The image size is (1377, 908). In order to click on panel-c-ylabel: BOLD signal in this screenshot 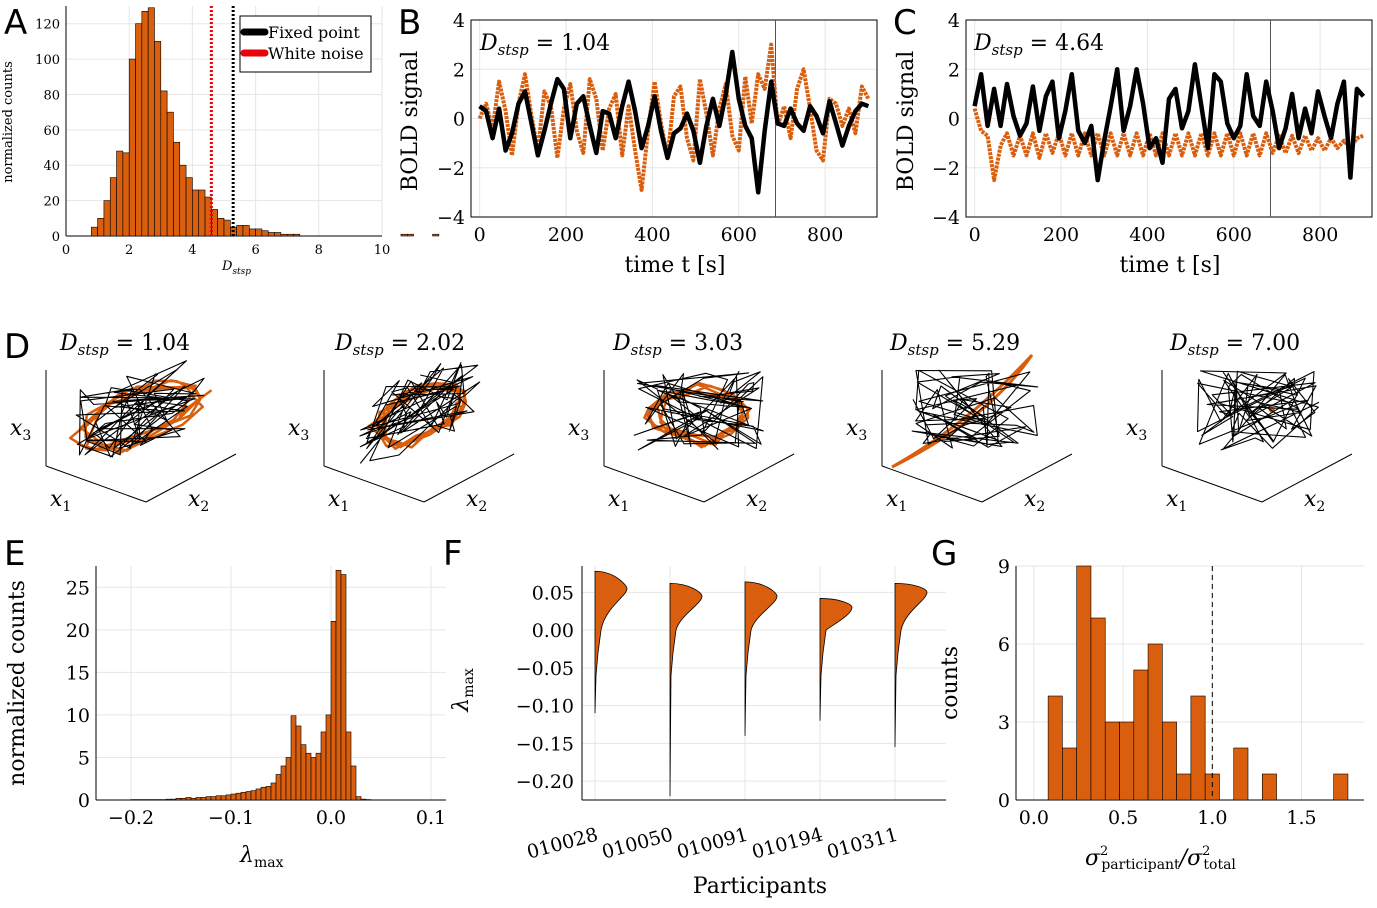, I will do `click(906, 121)`.